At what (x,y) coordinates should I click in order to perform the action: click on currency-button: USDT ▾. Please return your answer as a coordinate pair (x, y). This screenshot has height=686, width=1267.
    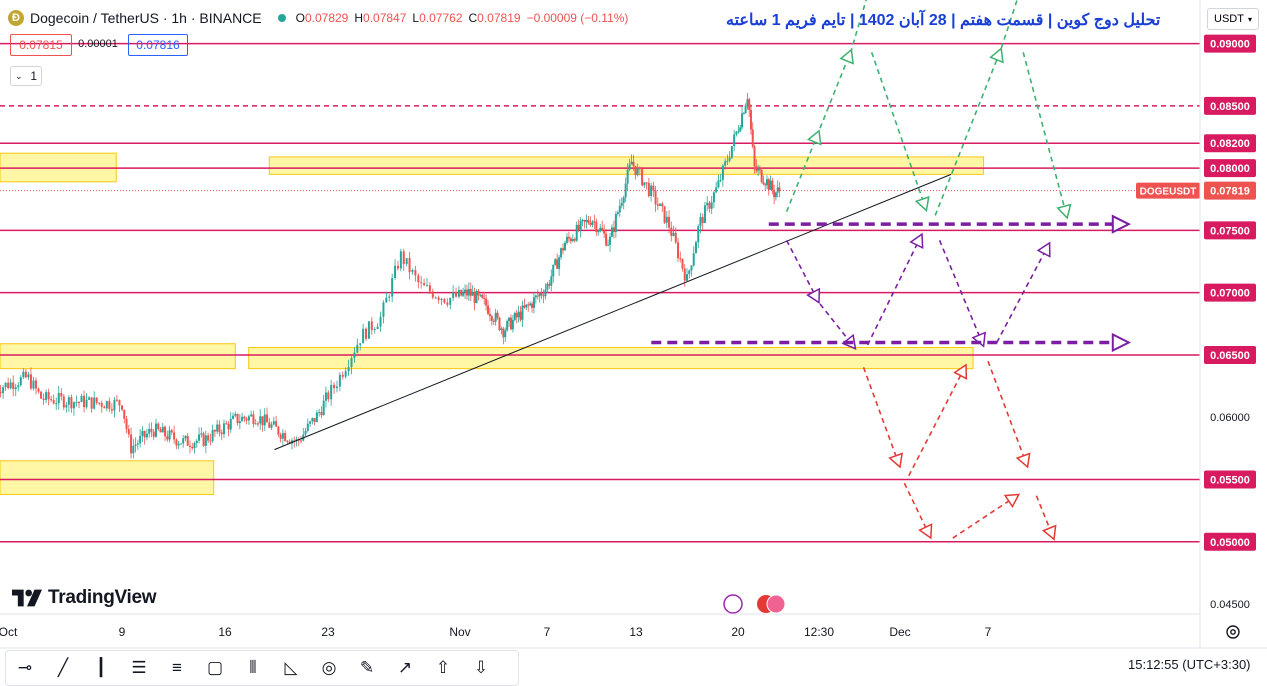
    Looking at the image, I should click on (1233, 19).